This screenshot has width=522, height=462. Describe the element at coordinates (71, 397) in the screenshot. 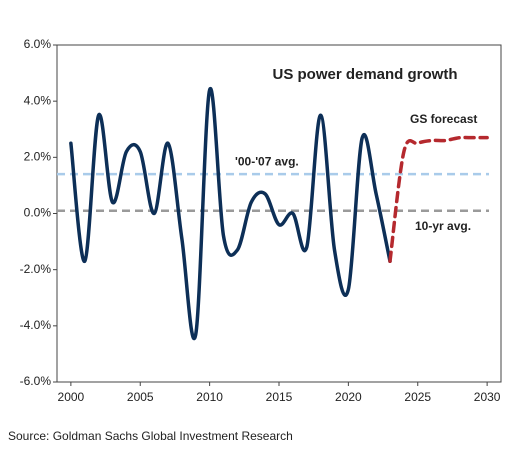

I see `x-tick-label: 2000` at that location.